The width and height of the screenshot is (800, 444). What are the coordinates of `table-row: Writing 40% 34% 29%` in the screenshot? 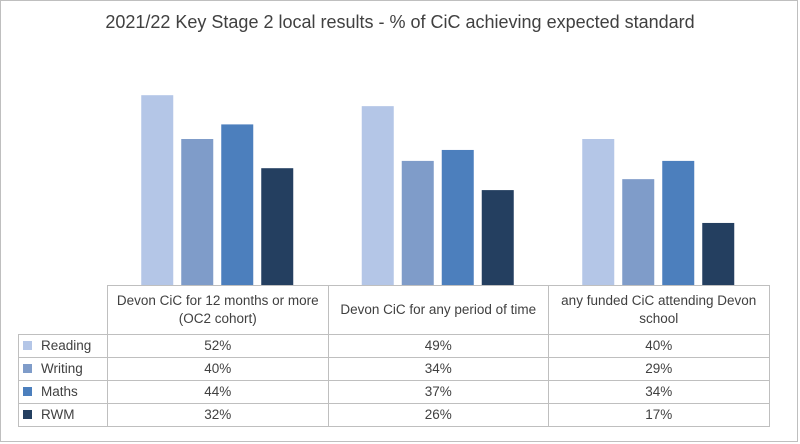 It's located at (394, 369).